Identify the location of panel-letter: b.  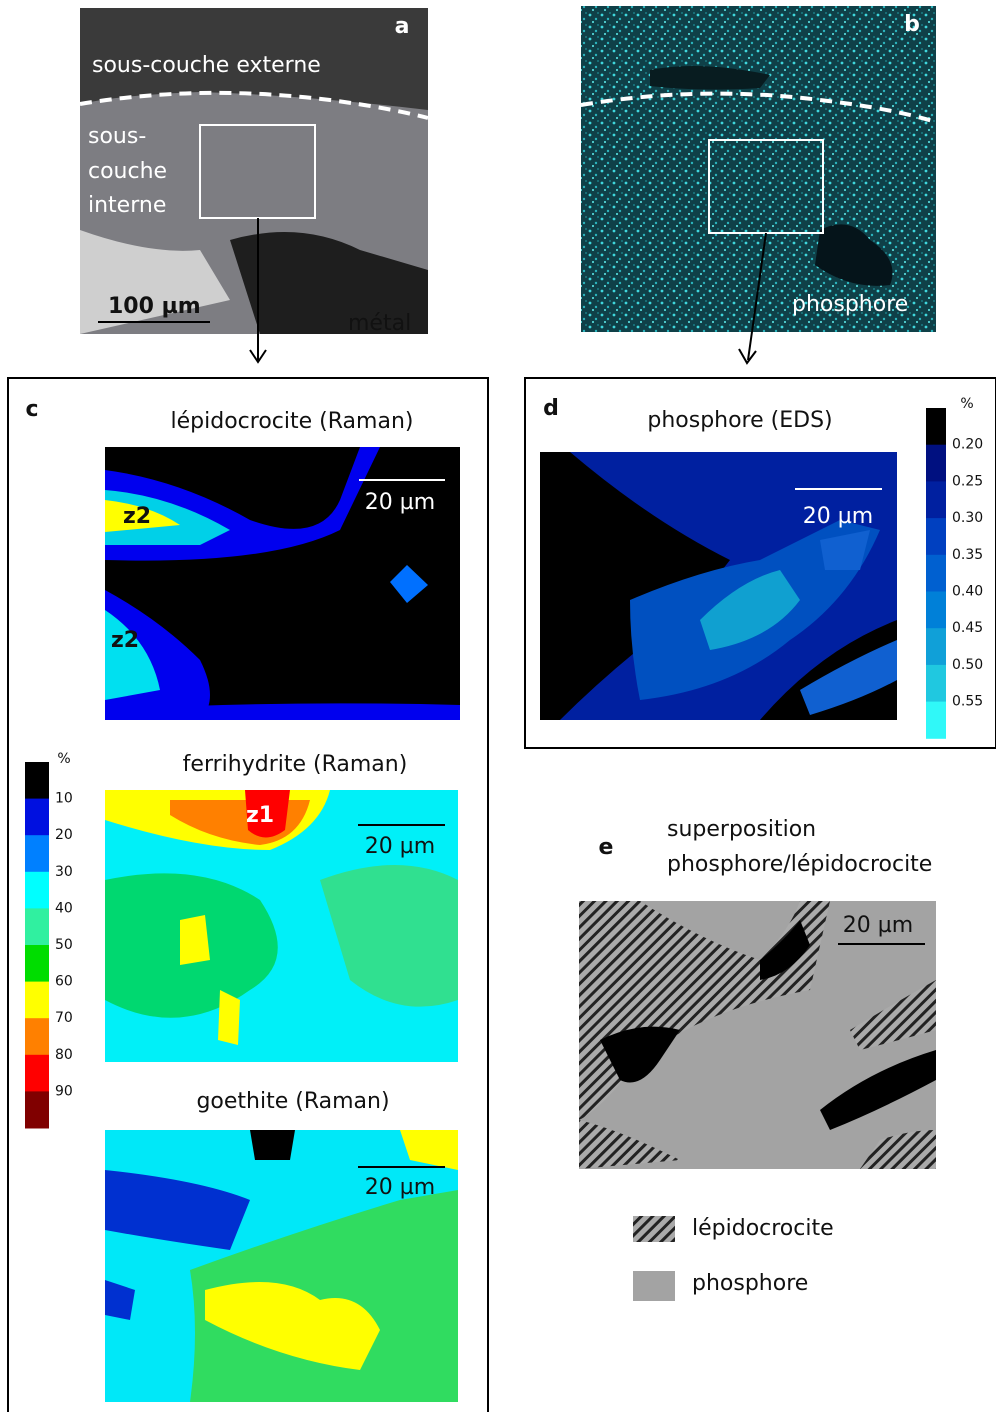
(912, 24).